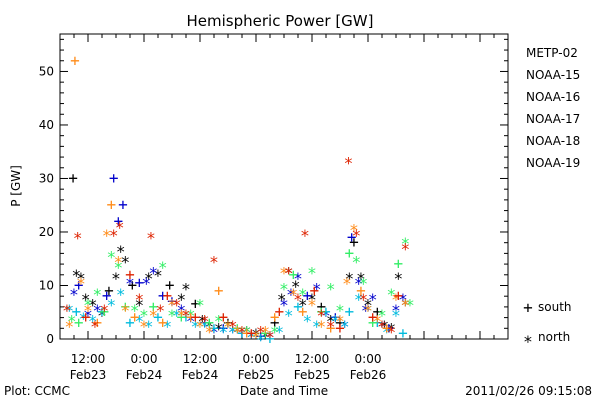 The image size is (600, 400). Describe the element at coordinates (528, 307) in the screenshot. I see `marker-glyph-south: +` at that location.